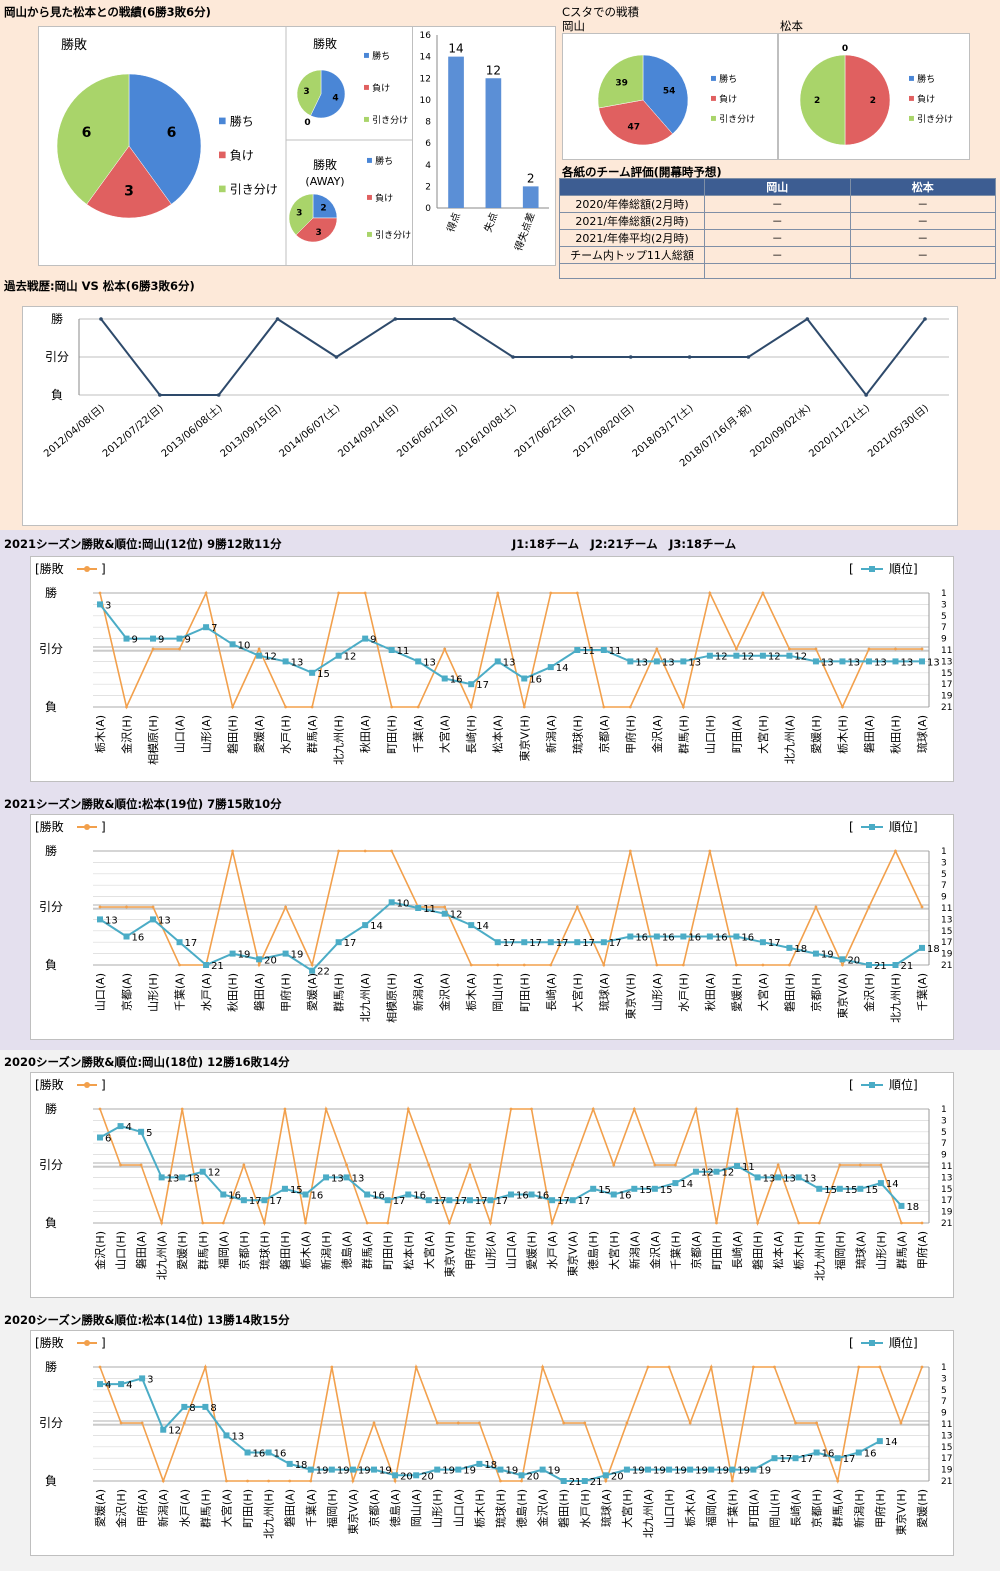 This screenshot has width=1000, height=1571. What do you see at coordinates (51, 965) in the screenshot?
I see `matsumoto-2021-y-label: 負` at bounding box center [51, 965].